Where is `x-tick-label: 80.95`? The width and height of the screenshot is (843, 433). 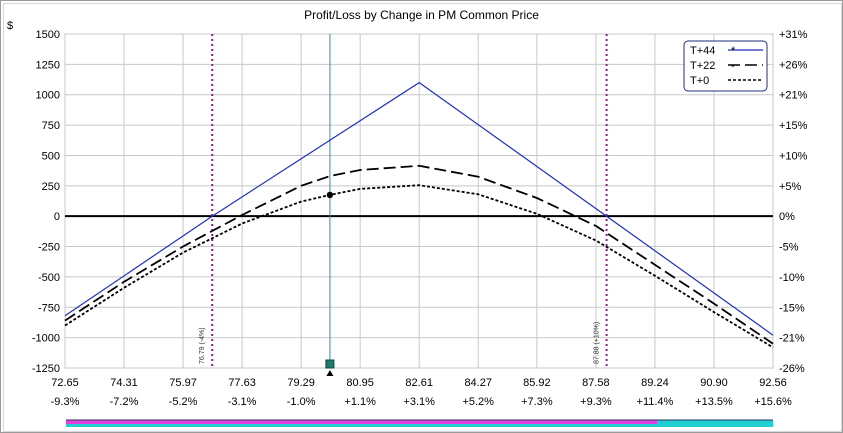
x-tick-label: 80.95 is located at coordinates (360, 383).